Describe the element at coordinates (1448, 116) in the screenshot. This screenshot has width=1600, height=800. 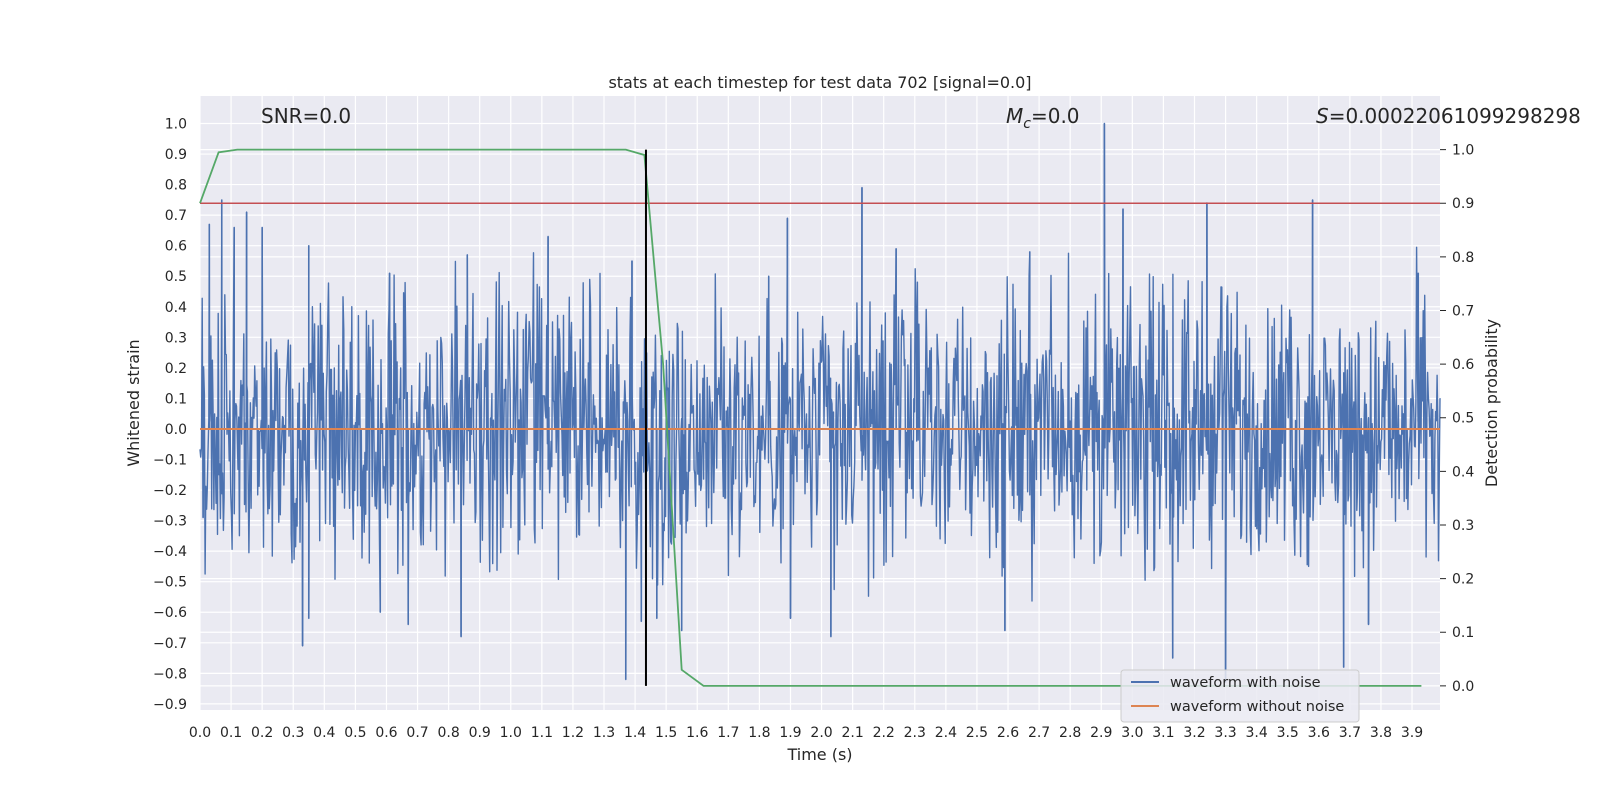
I see `s-annotation: S=0.00022061099298298` at that location.